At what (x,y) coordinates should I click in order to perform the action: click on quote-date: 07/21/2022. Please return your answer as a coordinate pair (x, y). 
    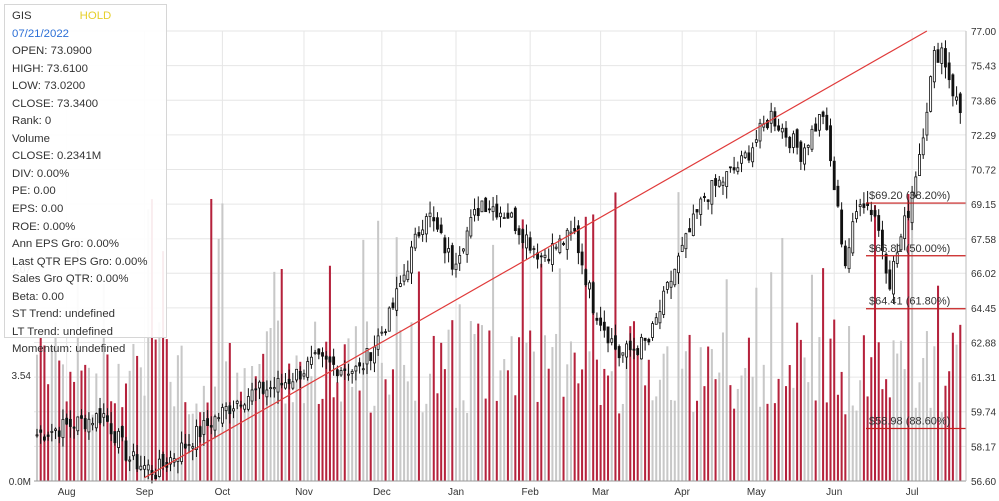
    Looking at the image, I should click on (41, 33).